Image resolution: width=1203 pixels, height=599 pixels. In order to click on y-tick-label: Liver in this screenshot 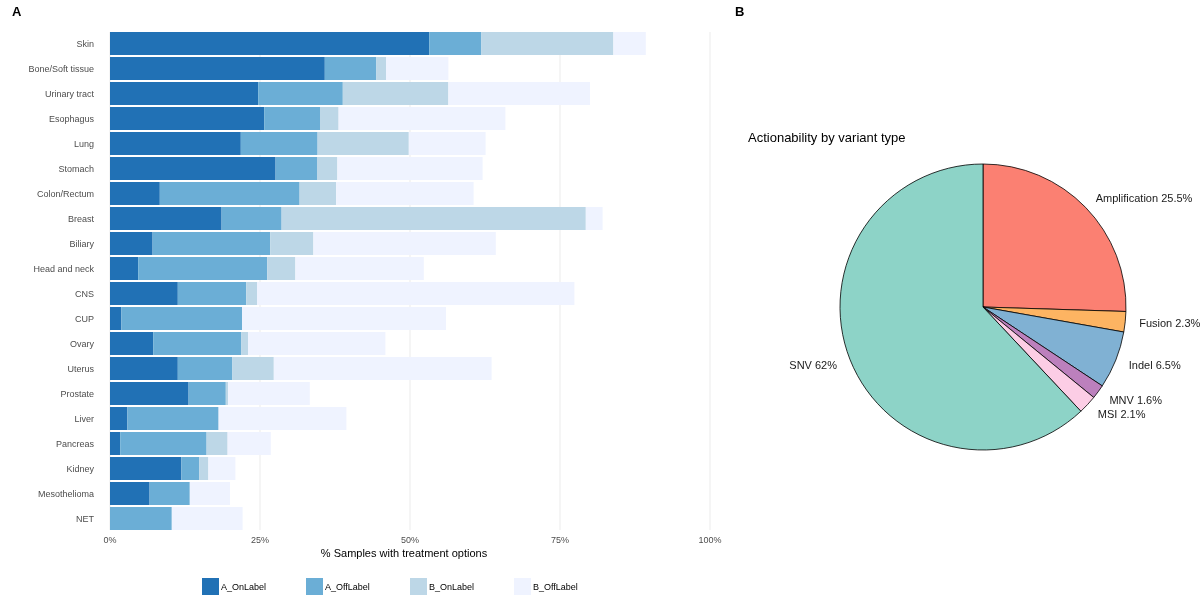, I will do `click(84, 418)`.